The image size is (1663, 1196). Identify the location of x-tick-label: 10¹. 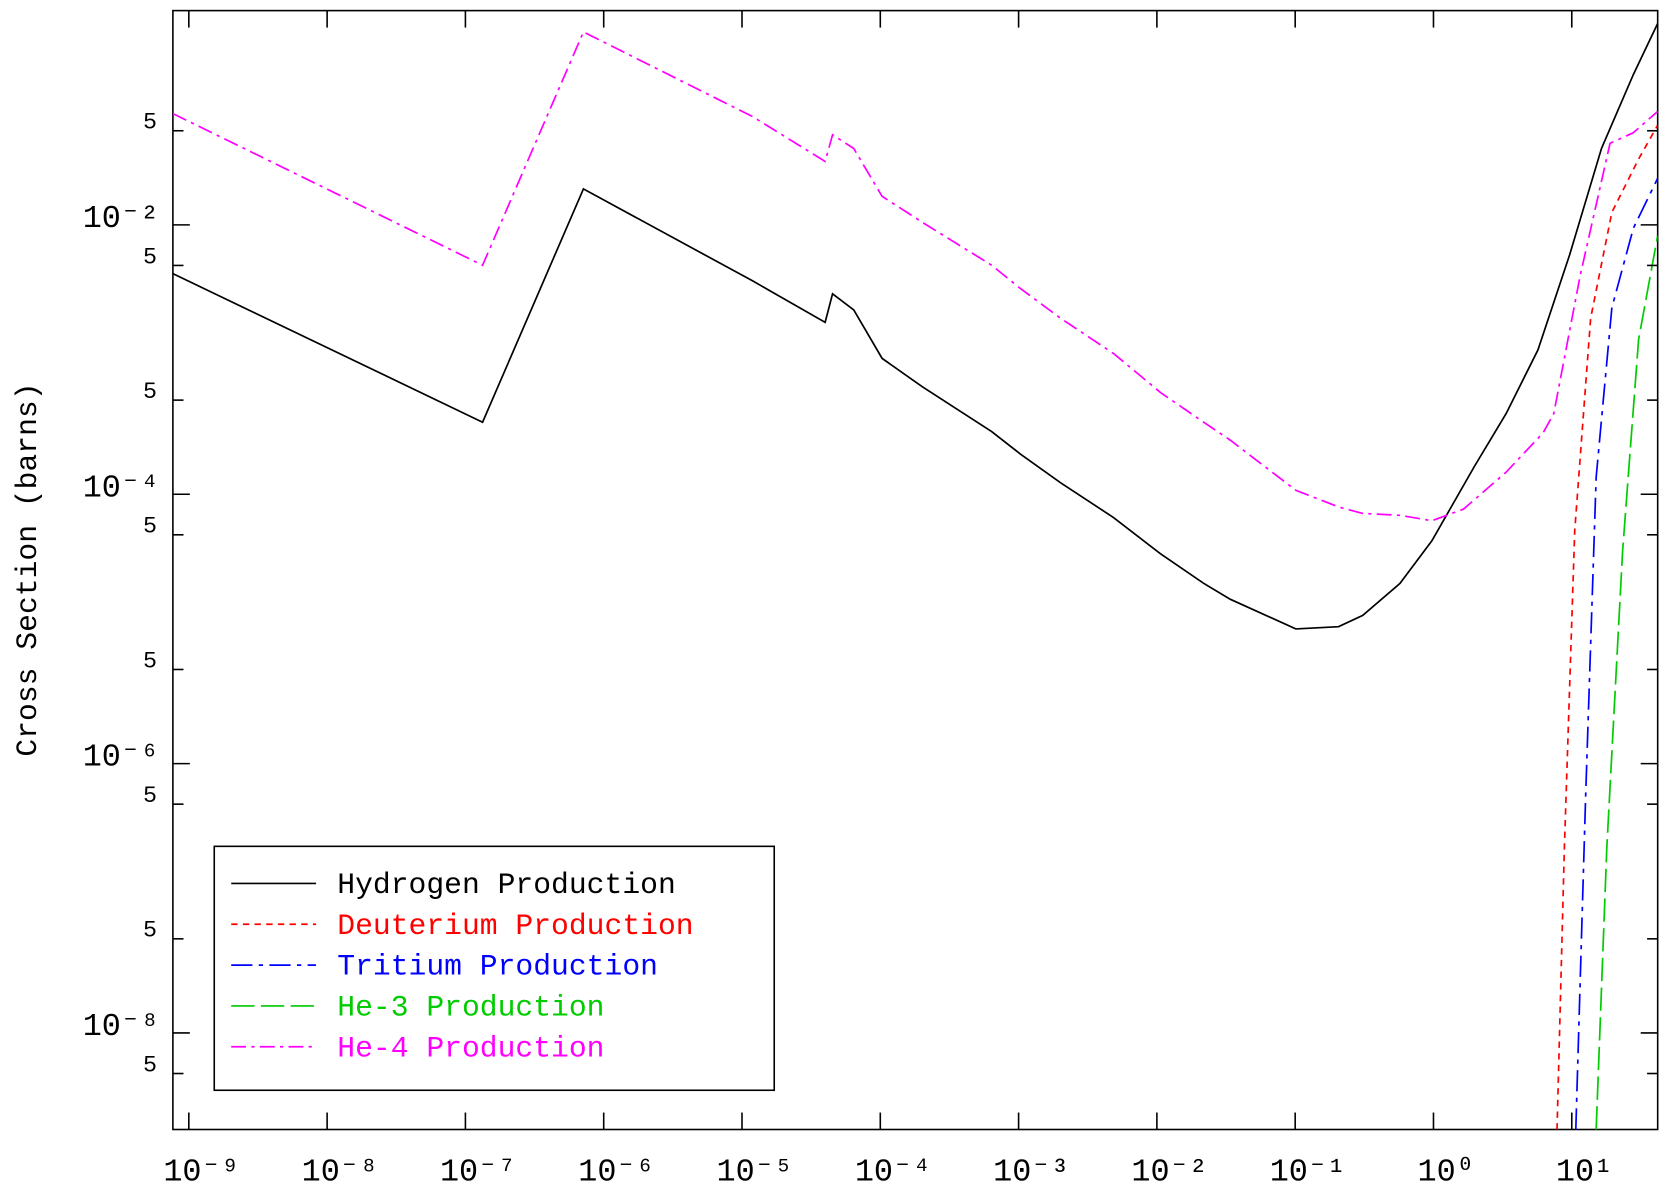
(1584, 1172).